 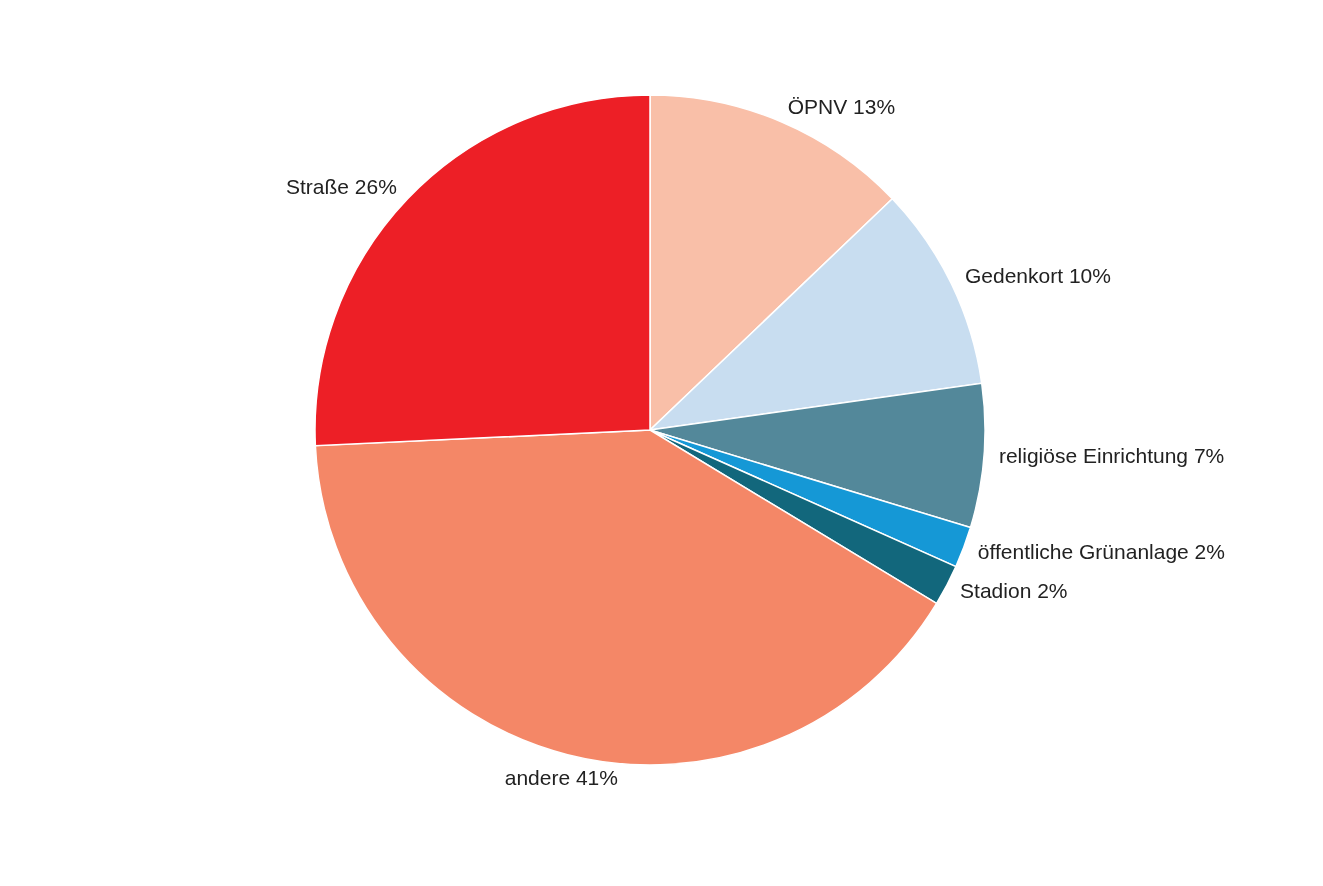 What do you see at coordinates (1038, 276) in the screenshot?
I see `slice-label: Gedenkort 10%` at bounding box center [1038, 276].